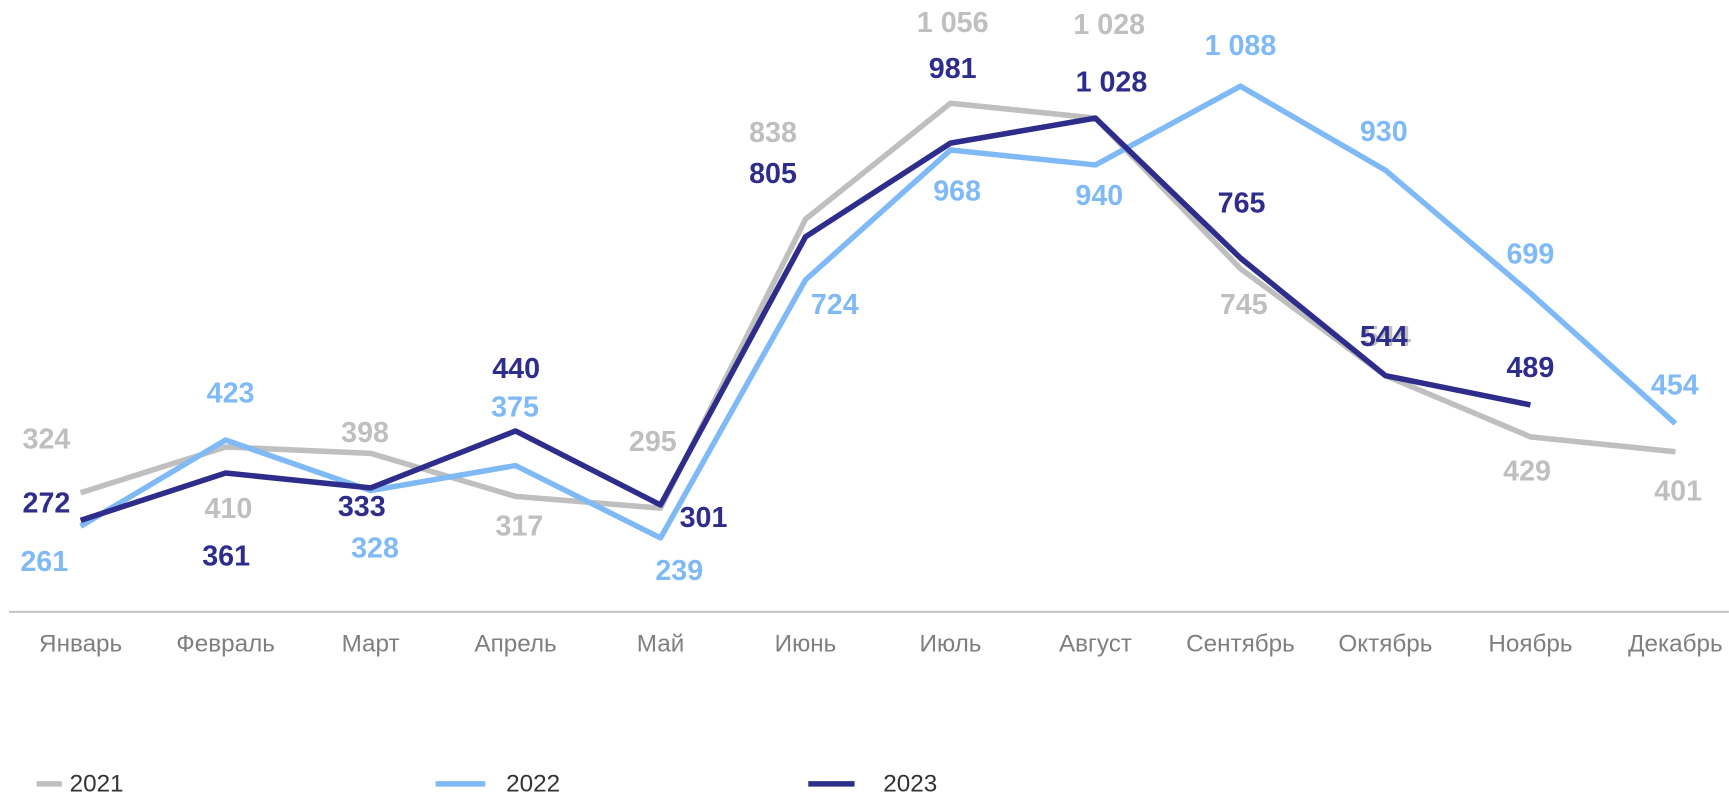 The height and width of the screenshot is (801, 1729). I want to click on data-label: 301, so click(704, 518).